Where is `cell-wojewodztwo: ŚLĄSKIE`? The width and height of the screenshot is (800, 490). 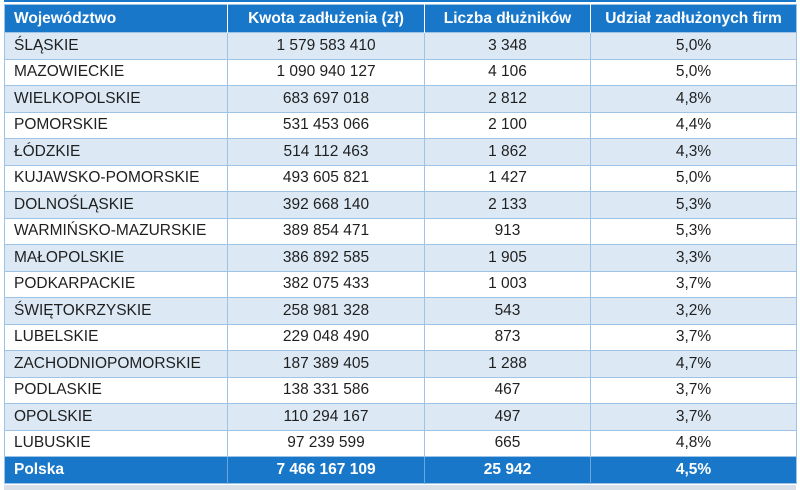 cell-wojewodztwo: ŚLĄSKIE is located at coordinates (116, 46).